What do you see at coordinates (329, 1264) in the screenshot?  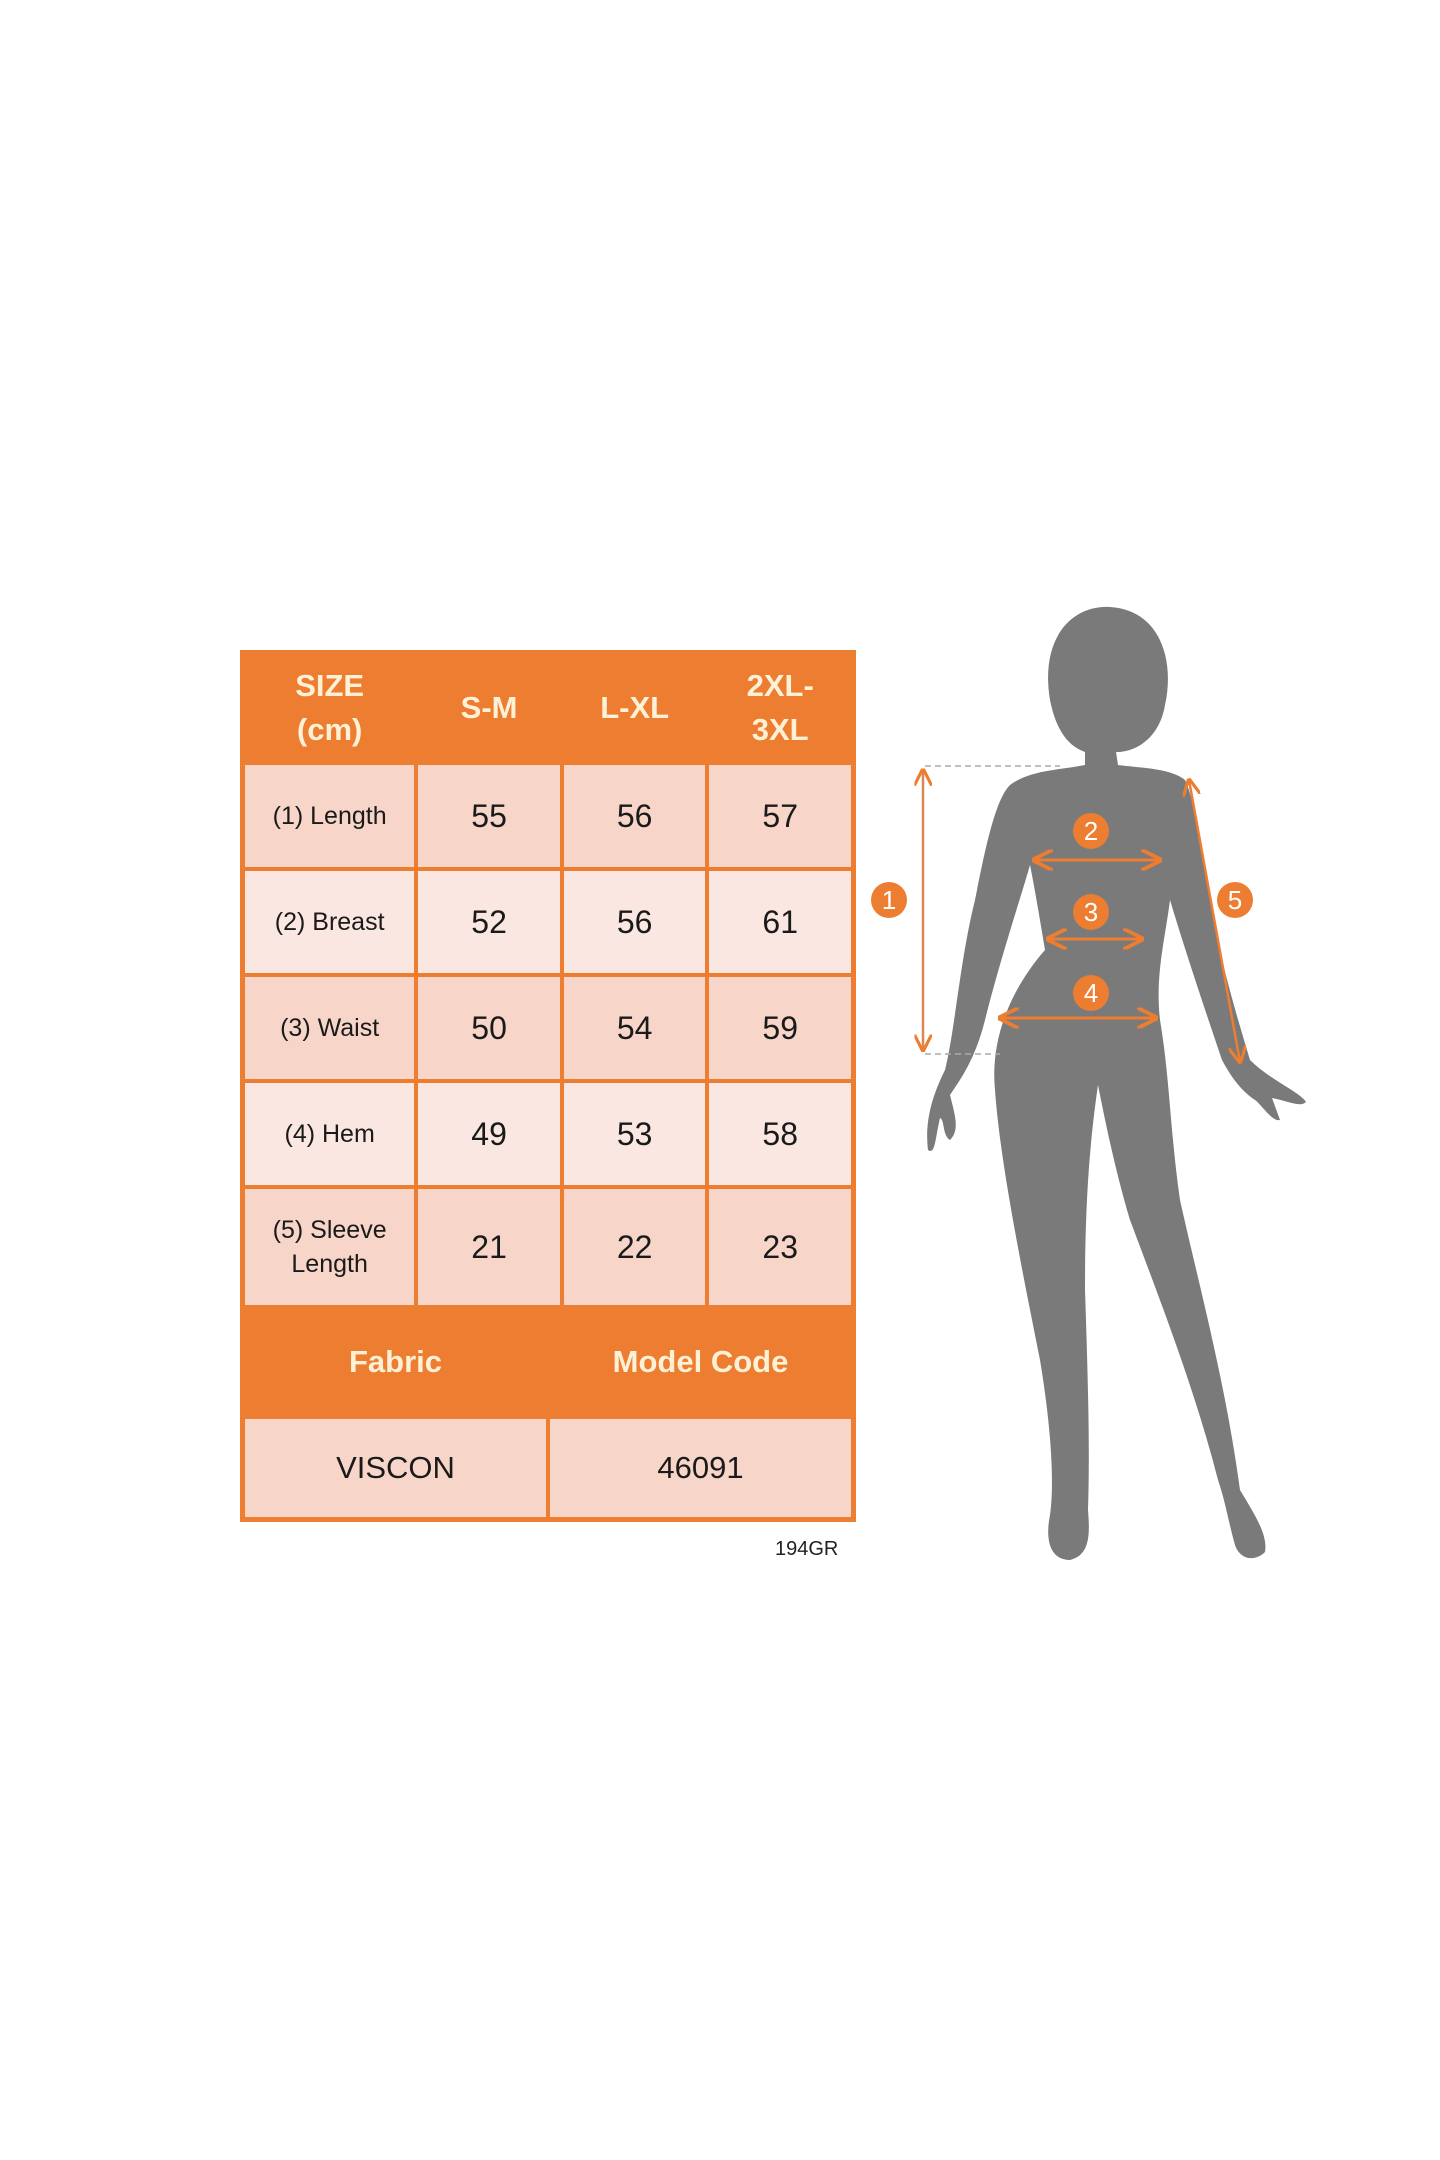 I see `row-label-line2: Length` at bounding box center [329, 1264].